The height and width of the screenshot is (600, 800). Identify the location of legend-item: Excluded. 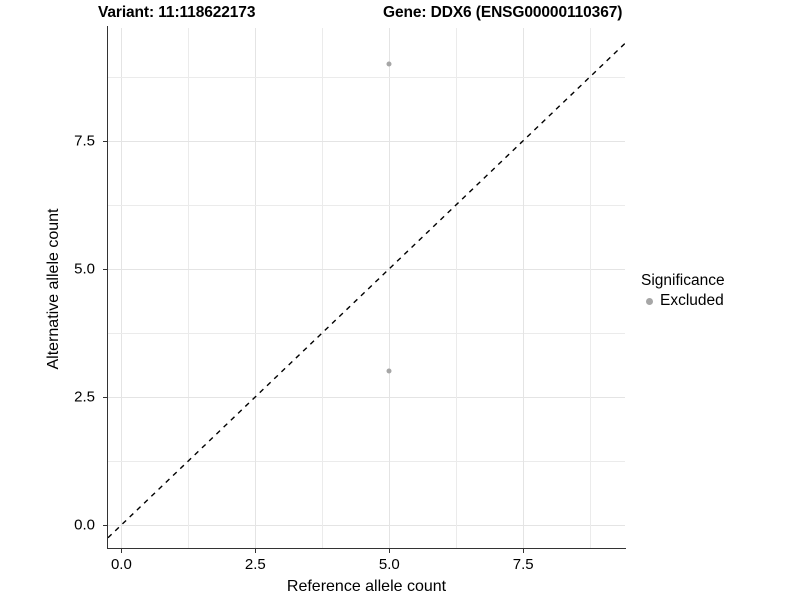
(683, 301).